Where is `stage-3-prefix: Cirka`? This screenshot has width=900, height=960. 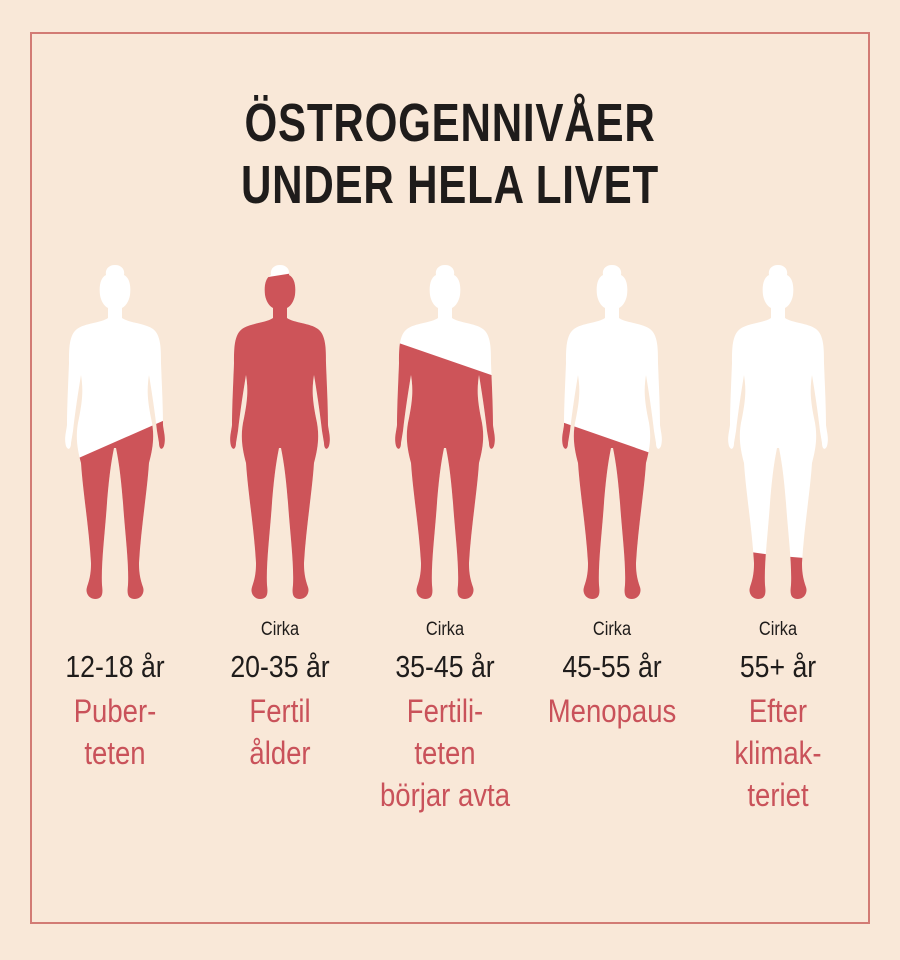
stage-3-prefix: Cirka is located at coordinates (445, 629).